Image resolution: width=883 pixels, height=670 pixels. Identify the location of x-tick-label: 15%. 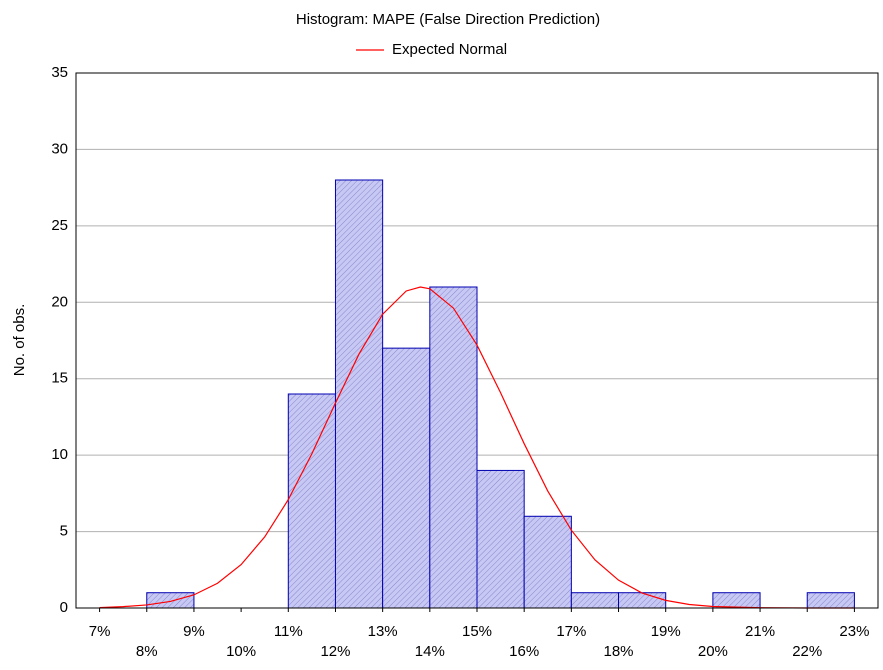
(477, 631).